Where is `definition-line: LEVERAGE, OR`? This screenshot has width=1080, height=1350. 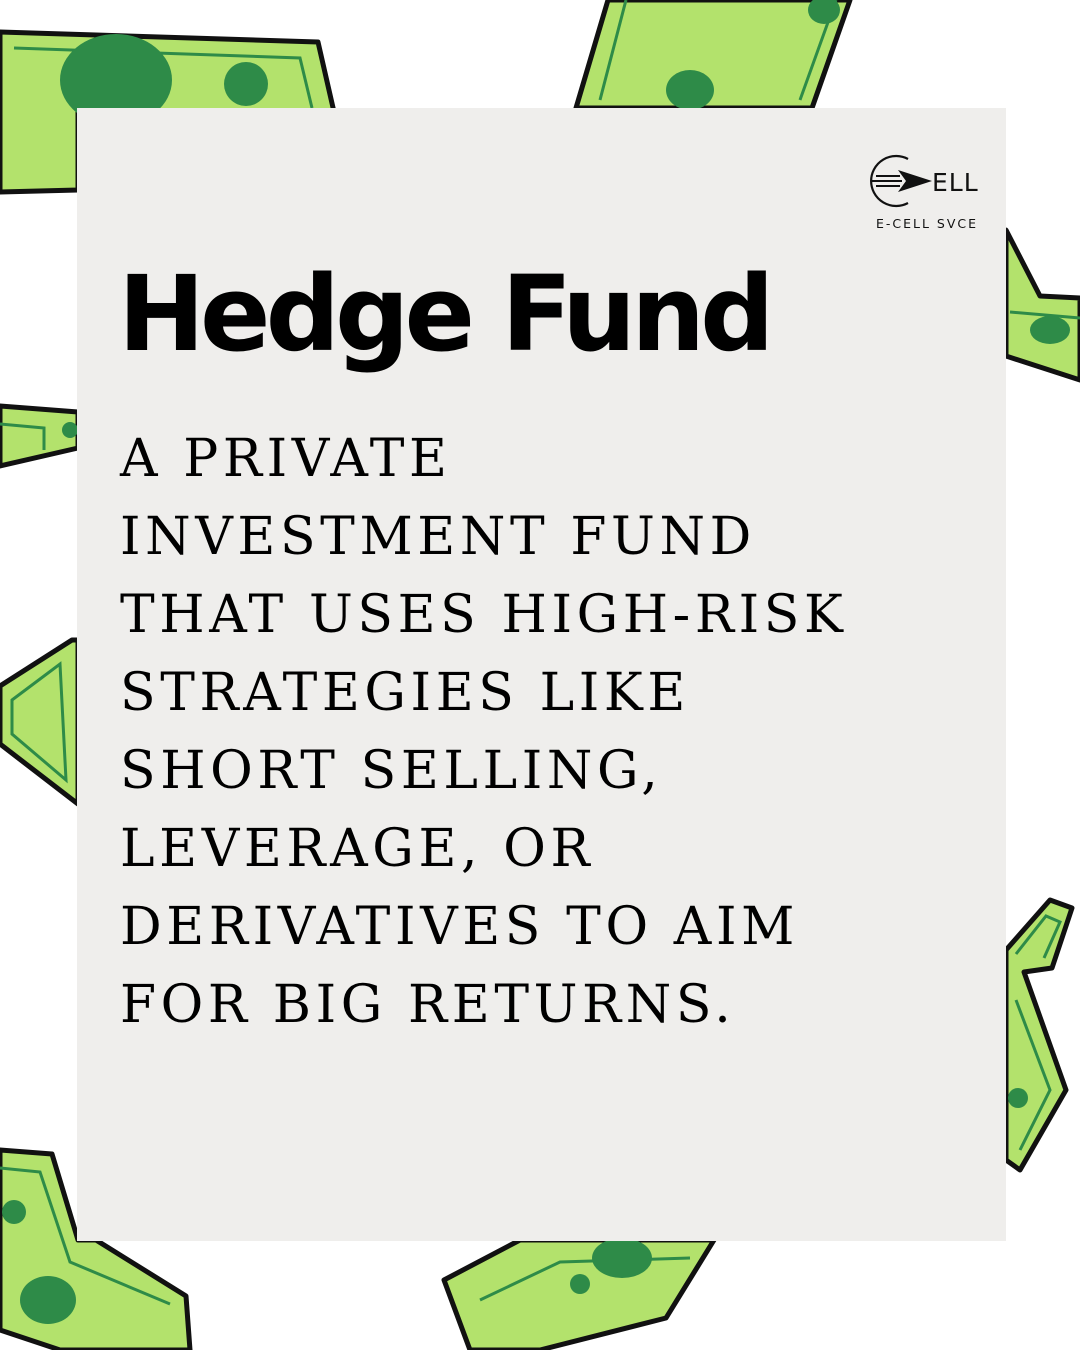
definition-line: LEVERAGE, OR is located at coordinates (357, 849).